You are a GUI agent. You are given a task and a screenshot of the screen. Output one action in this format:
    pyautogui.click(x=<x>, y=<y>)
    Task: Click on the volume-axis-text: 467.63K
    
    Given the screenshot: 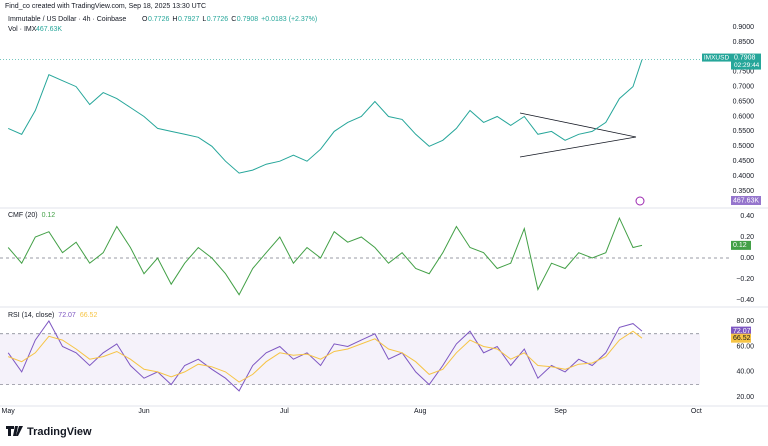 What is the action you would take?
    pyautogui.click(x=746, y=200)
    